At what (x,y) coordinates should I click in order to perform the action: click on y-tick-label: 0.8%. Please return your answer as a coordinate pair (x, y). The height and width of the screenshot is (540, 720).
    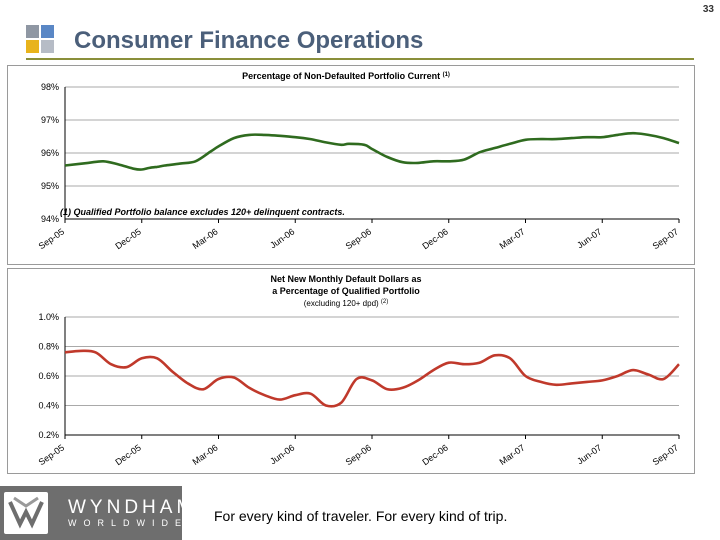
    Looking at the image, I should click on (48, 347).